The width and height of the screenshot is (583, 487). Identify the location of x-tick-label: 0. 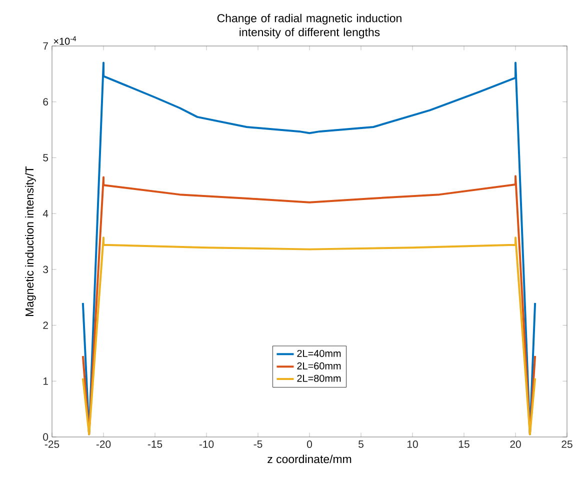
(309, 444).